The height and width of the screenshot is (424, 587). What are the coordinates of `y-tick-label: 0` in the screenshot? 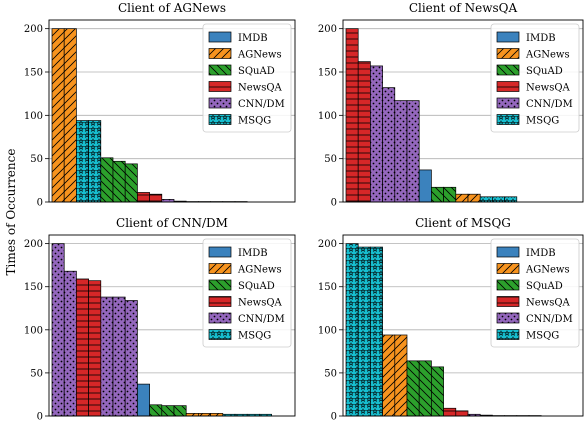 It's located at (40, 417).